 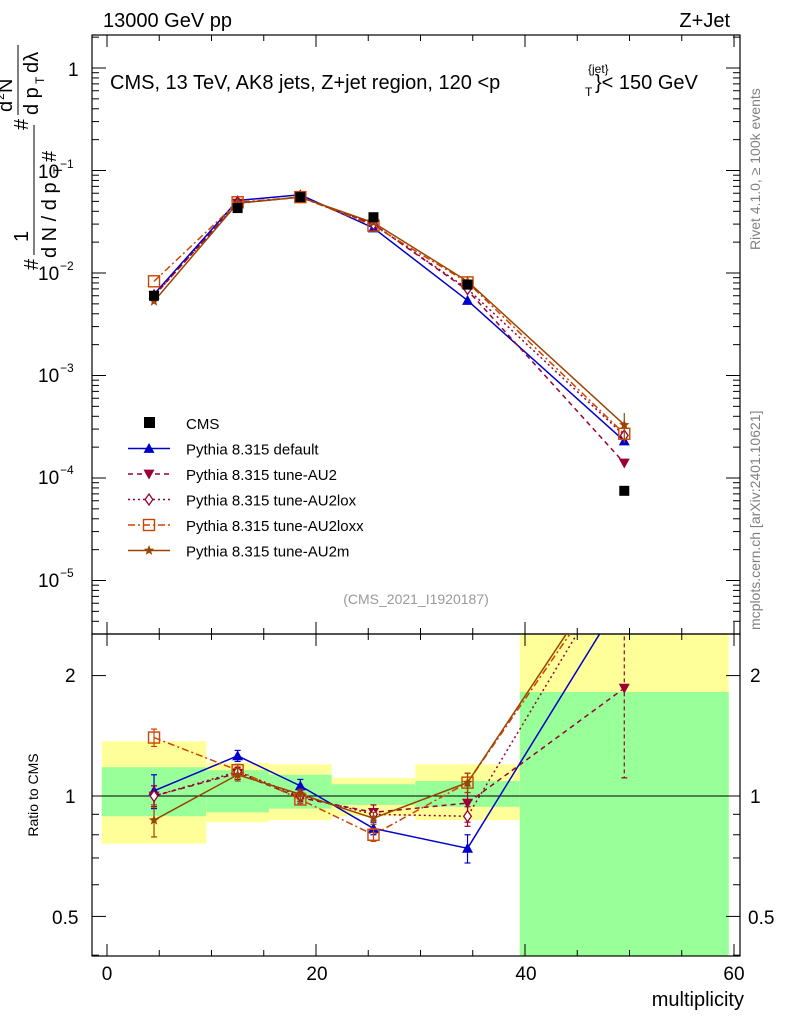 I want to click on header-right-label: Z+Jet, so click(x=704, y=21).